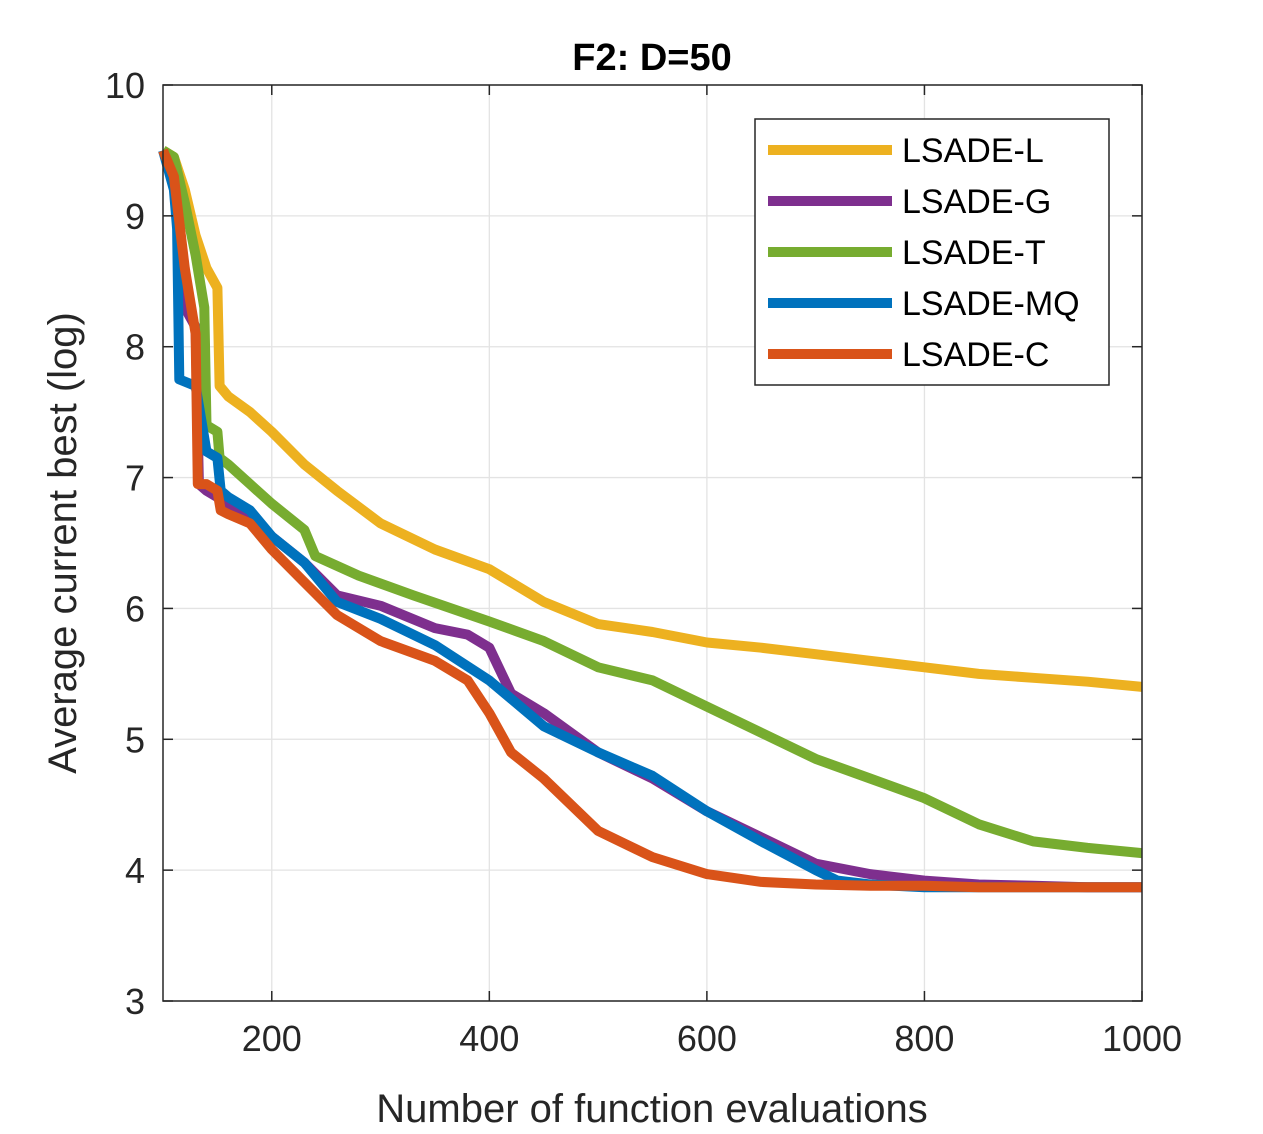 The height and width of the screenshot is (1134, 1263). What do you see at coordinates (1142, 1038) in the screenshot?
I see `x-tick-label: 1000` at bounding box center [1142, 1038].